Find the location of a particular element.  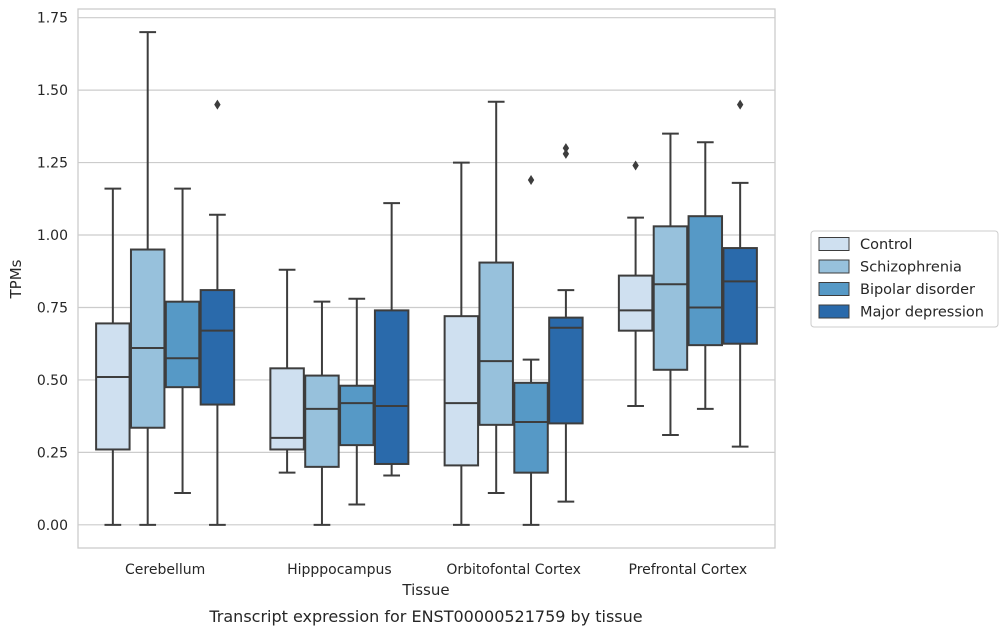

x-tick-label: Cerebellum is located at coordinates (165, 570).